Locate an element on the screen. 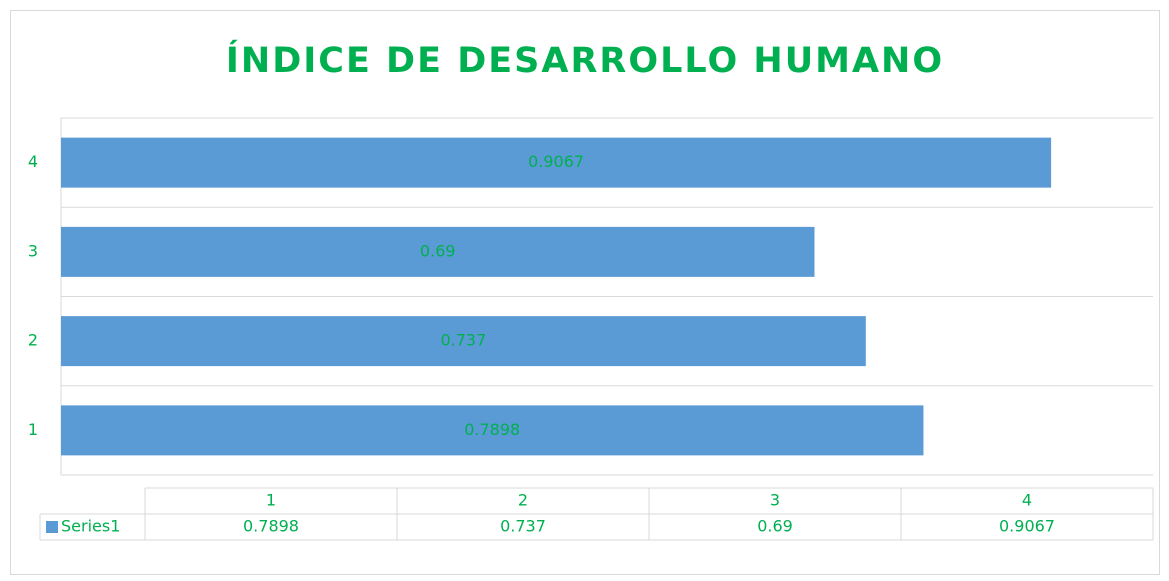 The image size is (1169, 581). data-label: 0.69 is located at coordinates (438, 250).